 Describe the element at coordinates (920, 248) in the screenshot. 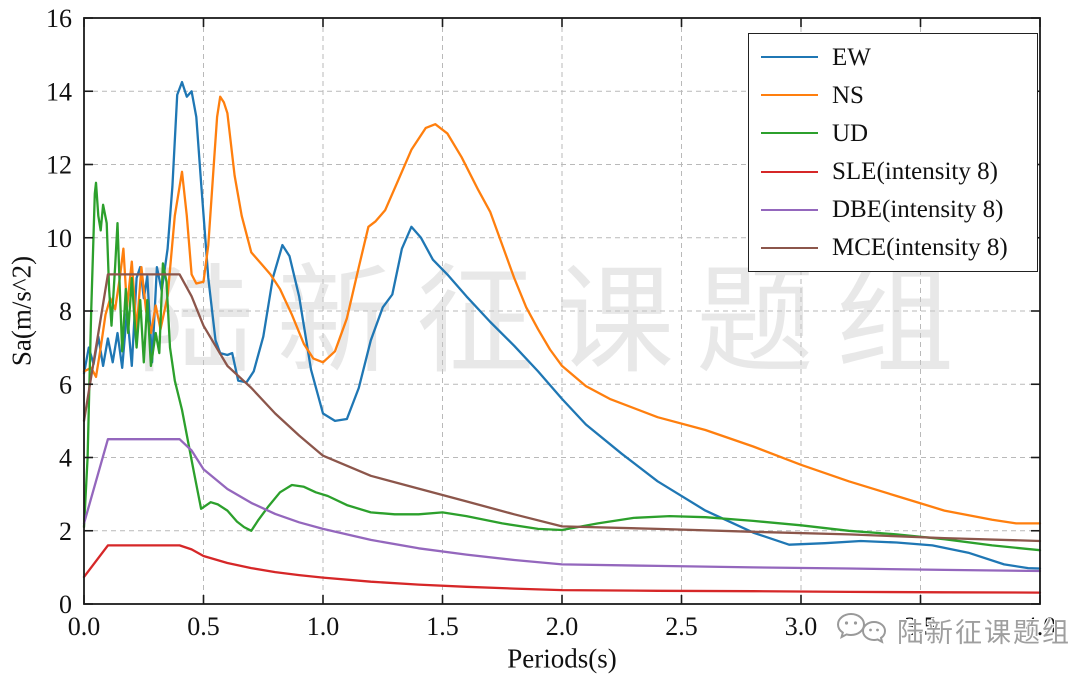

I see `legend-label: MCE(intensity 8)` at that location.